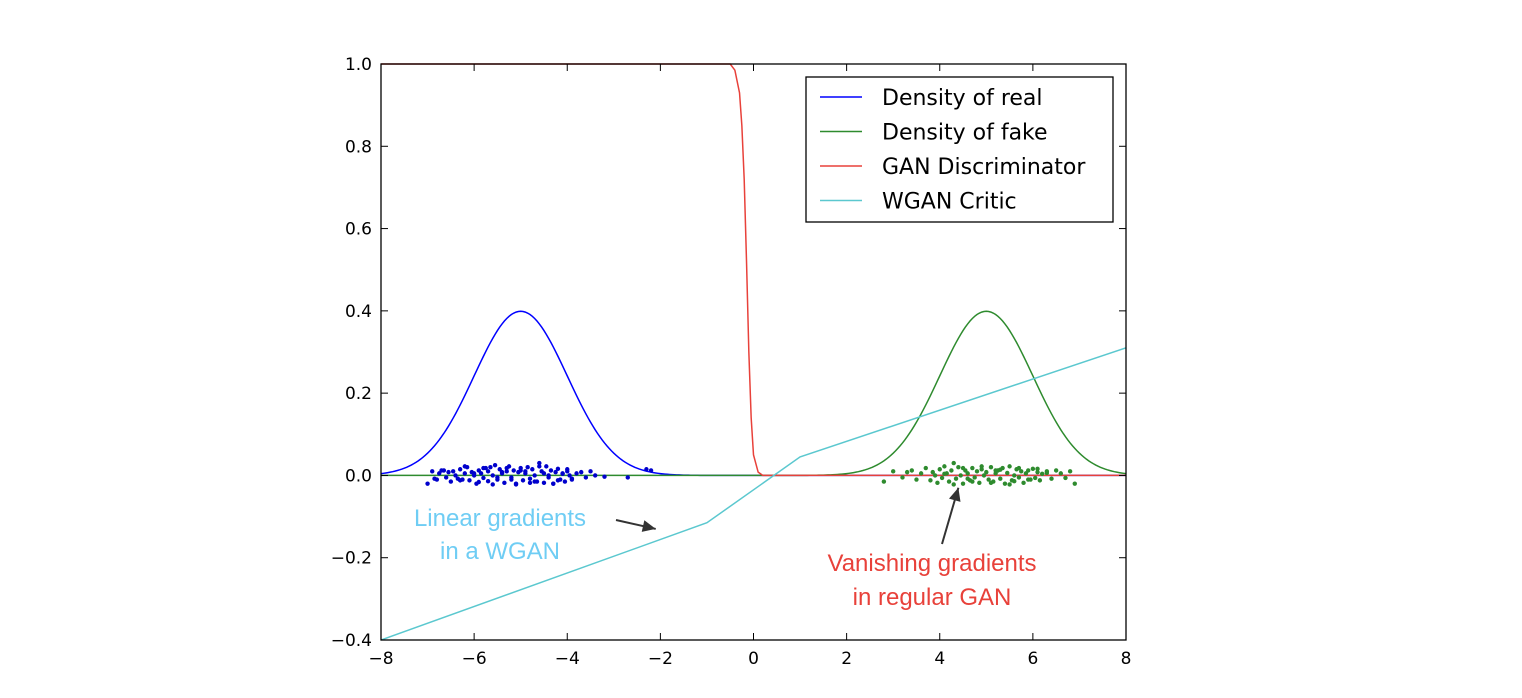  I want to click on annotation-text: Linear gradients, so click(500, 518).